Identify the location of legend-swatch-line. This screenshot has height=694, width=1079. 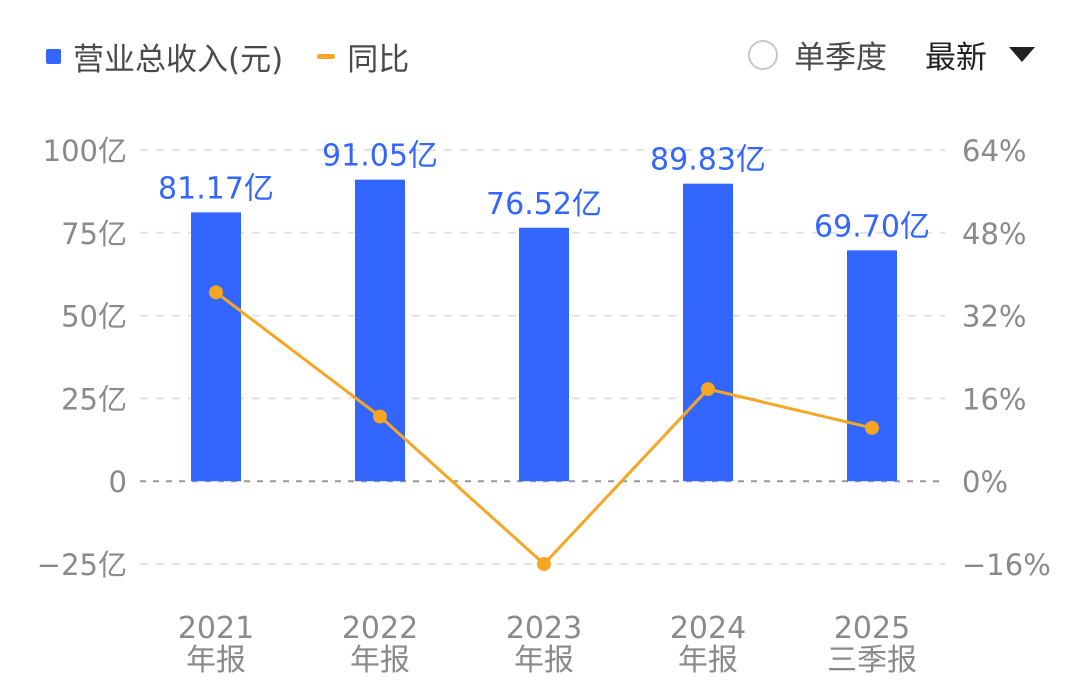
(326, 56).